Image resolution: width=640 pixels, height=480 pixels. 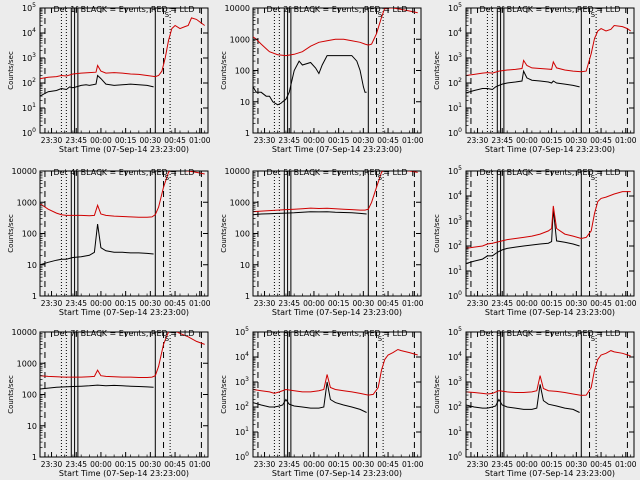 What do you see at coordinates (593, 178) in the screenshot?
I see `flag-marker: S` at bounding box center [593, 178].